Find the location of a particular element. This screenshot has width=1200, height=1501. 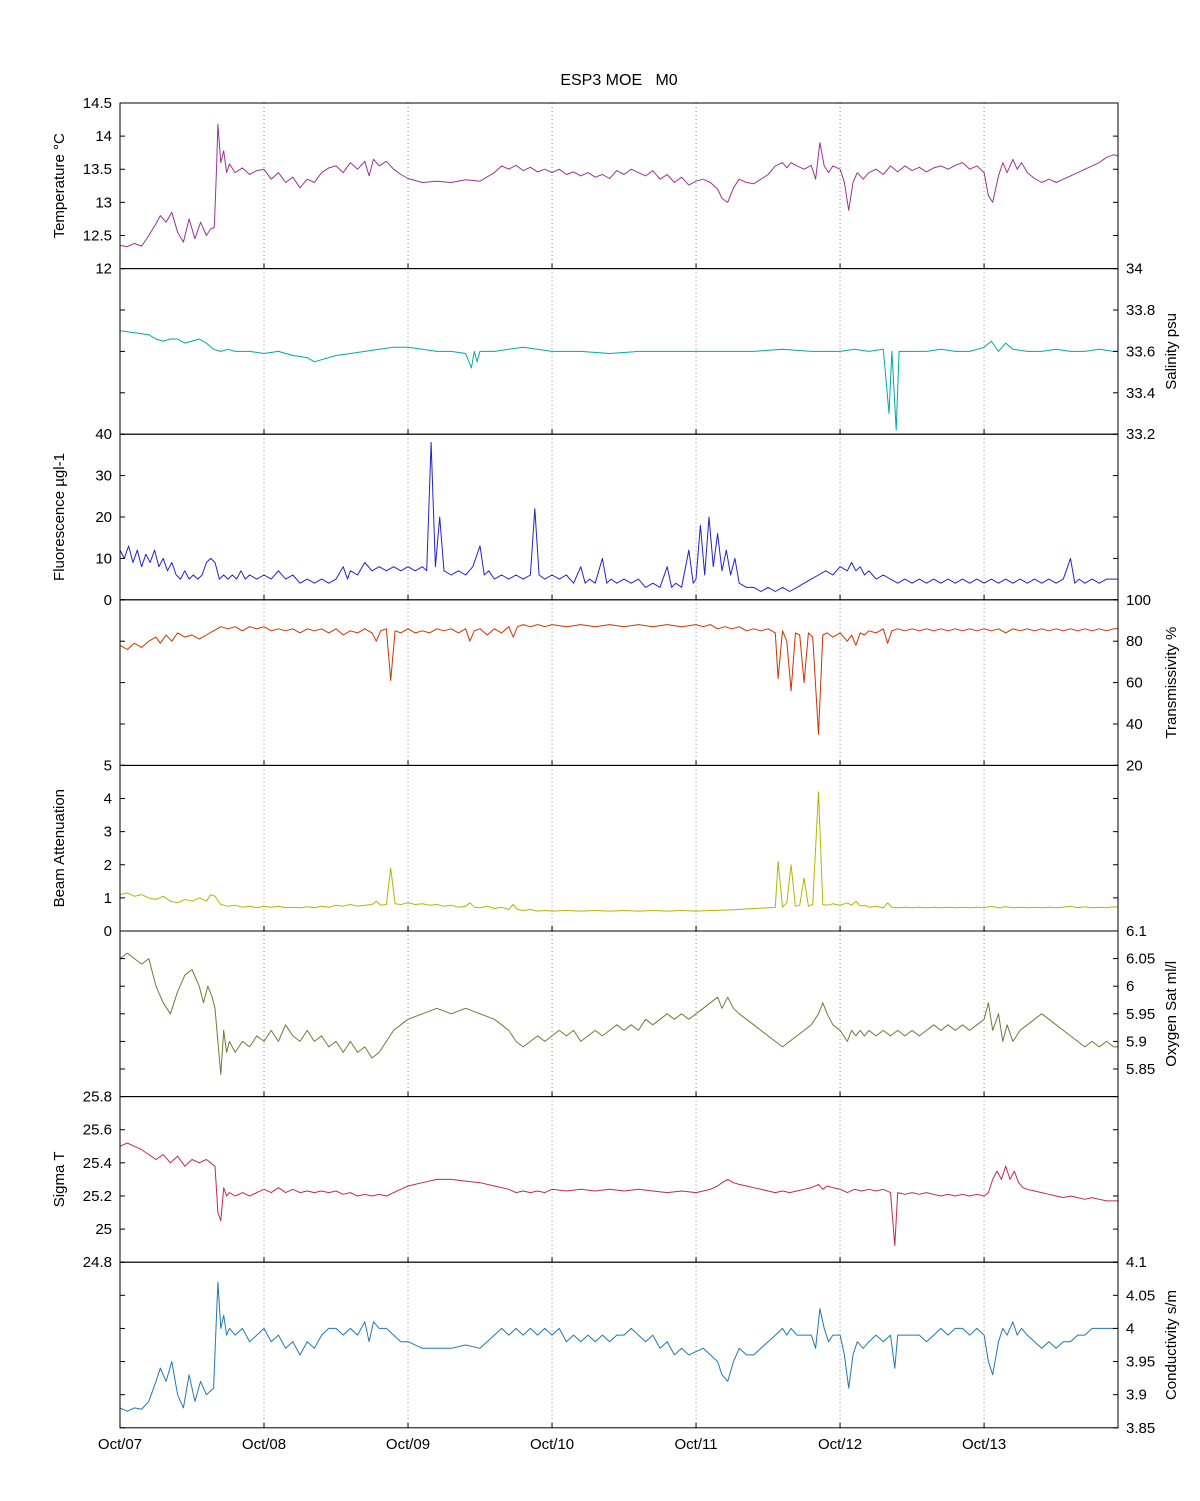

x-tick-label: Oct/11 is located at coordinates (696, 1444).